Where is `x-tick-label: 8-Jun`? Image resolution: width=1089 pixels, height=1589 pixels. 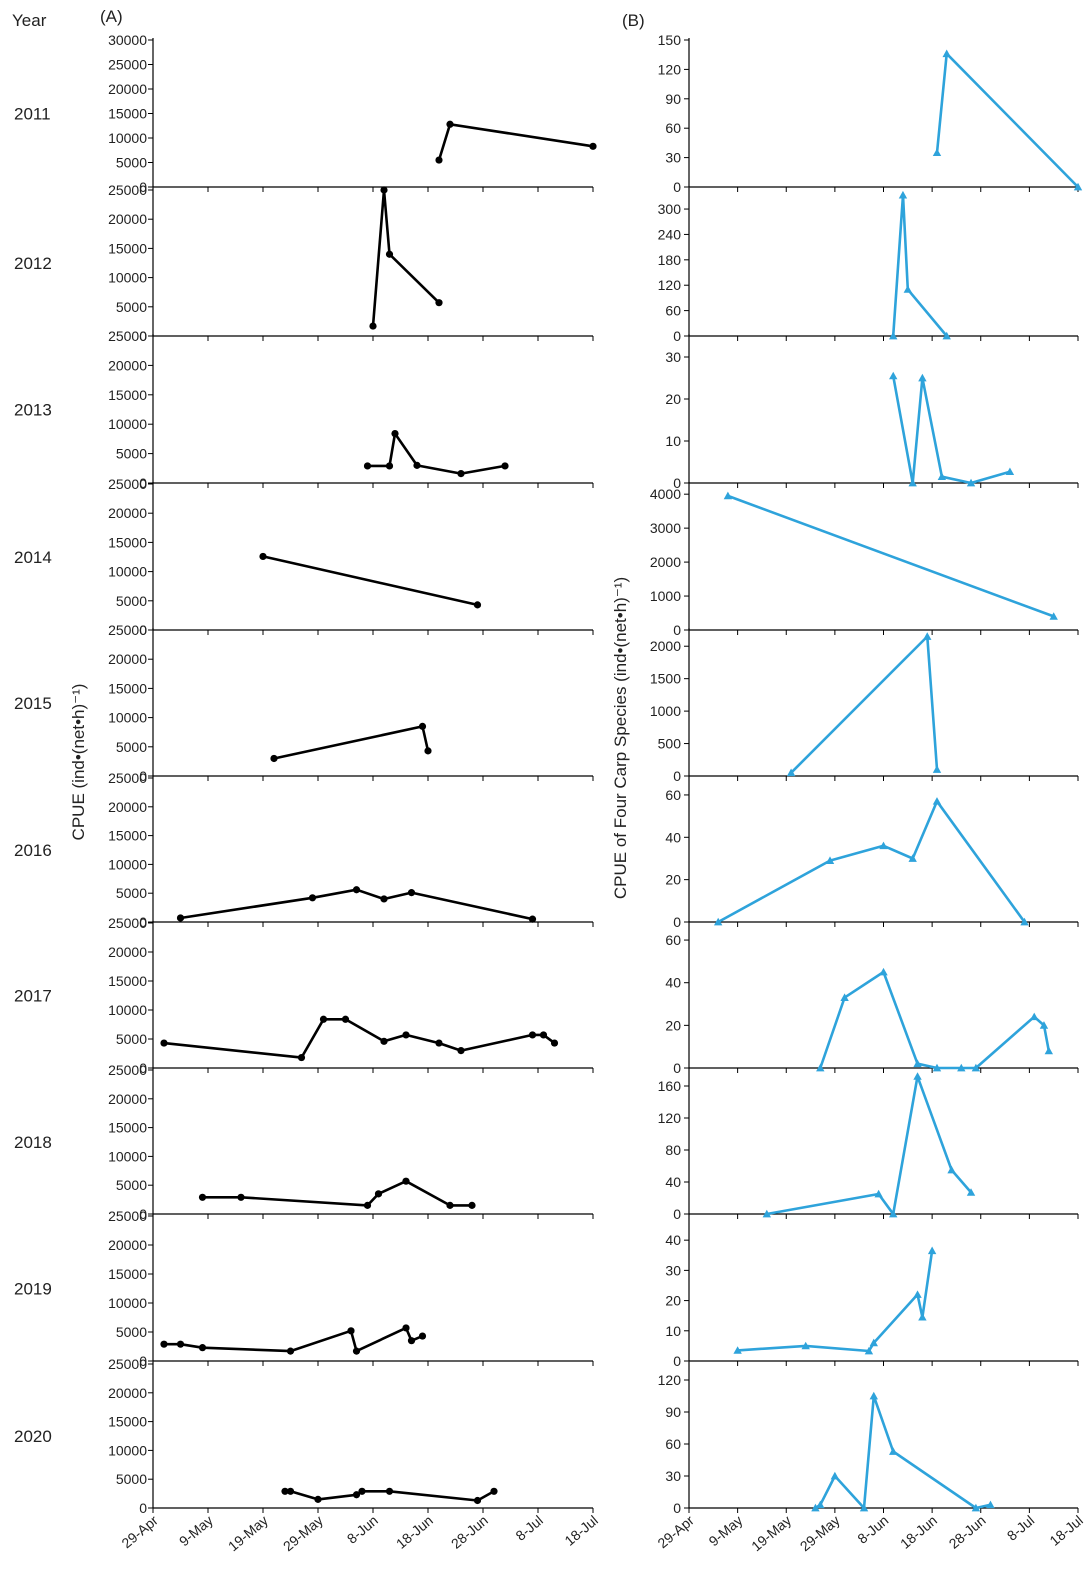 x-tick-label: 8-Jun is located at coordinates (872, 1529).